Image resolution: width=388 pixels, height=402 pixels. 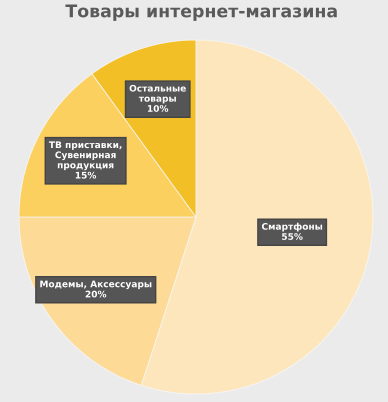 What do you see at coordinates (201, 12) in the screenshot?
I see `chart-title: Товары интернет-магазина` at bounding box center [201, 12].